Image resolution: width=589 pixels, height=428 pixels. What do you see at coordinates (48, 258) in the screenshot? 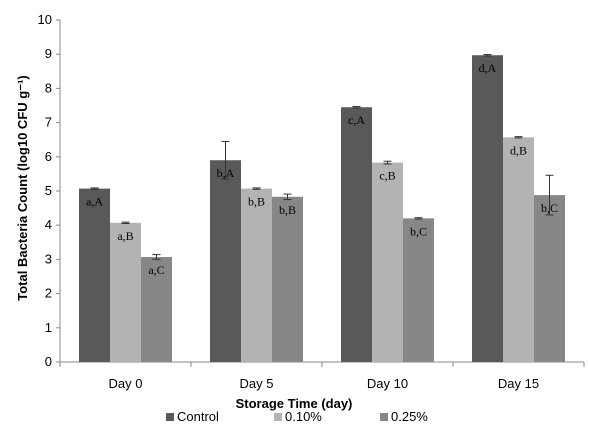
I see `y-tick-label: 3` at bounding box center [48, 258].